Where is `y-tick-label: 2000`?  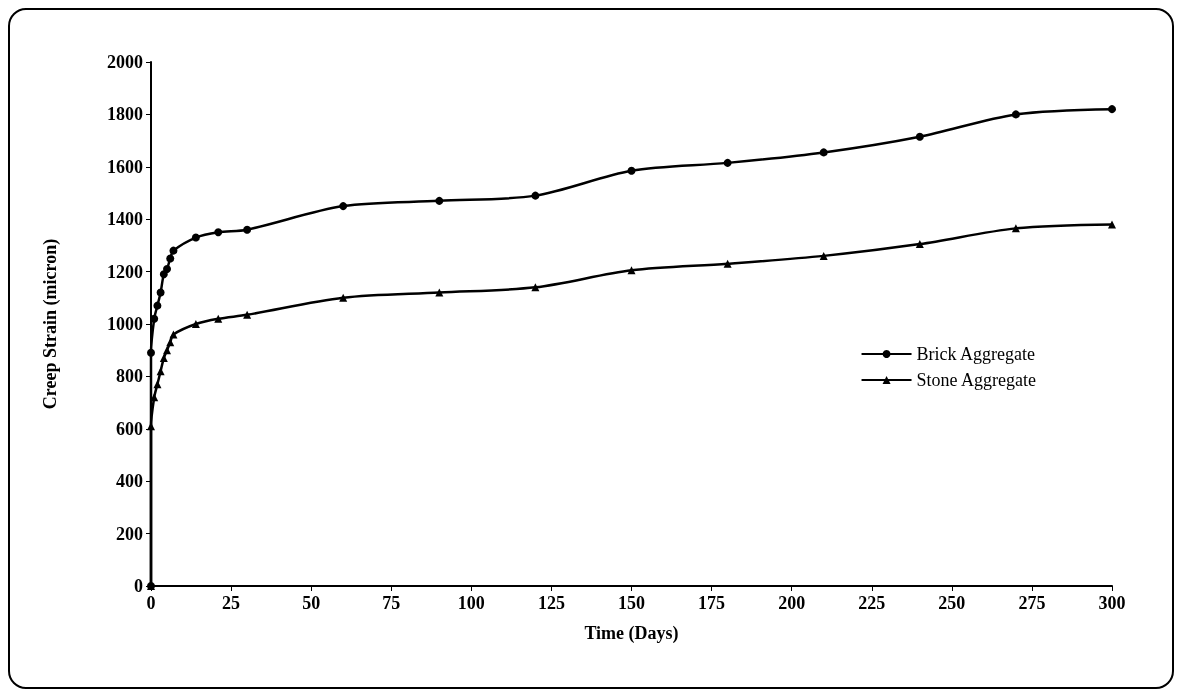
y-tick-label: 2000 is located at coordinates (125, 62).